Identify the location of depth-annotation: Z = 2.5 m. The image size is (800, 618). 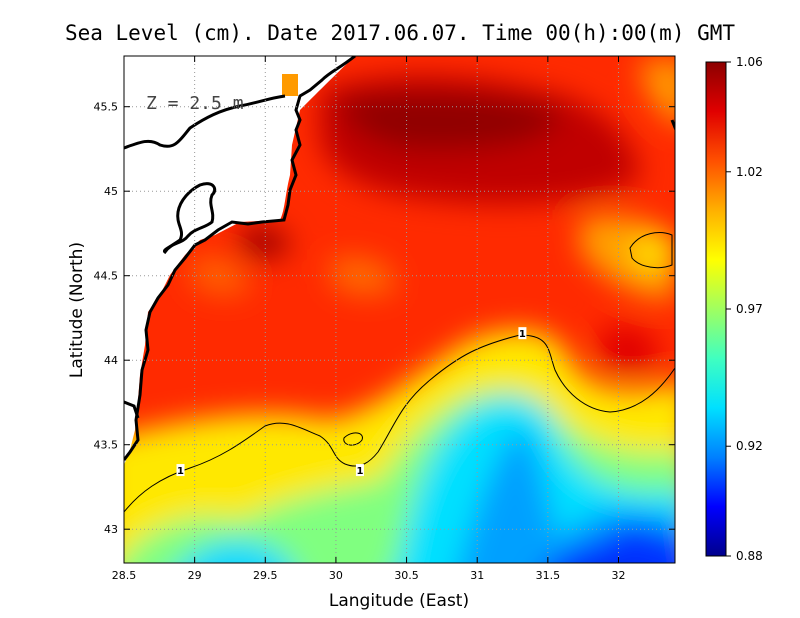
(195, 103).